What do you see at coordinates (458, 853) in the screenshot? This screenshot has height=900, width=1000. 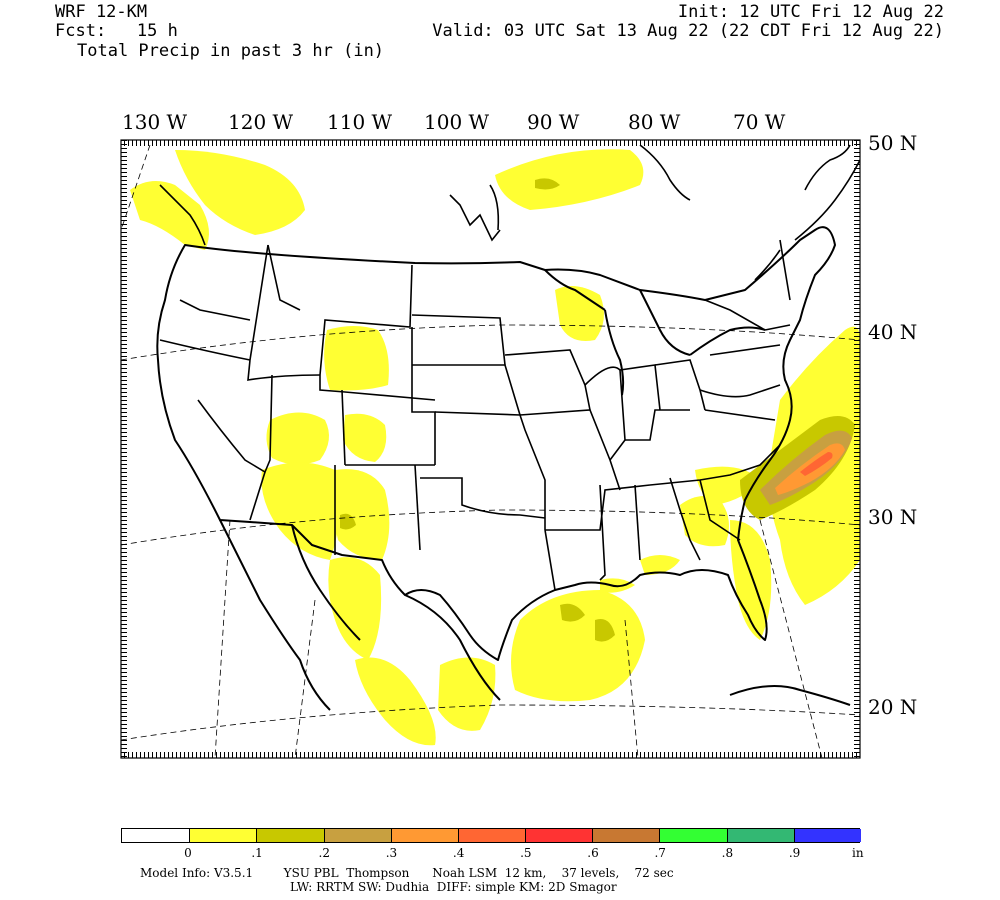 I see `colorbar-label: .4` at bounding box center [458, 853].